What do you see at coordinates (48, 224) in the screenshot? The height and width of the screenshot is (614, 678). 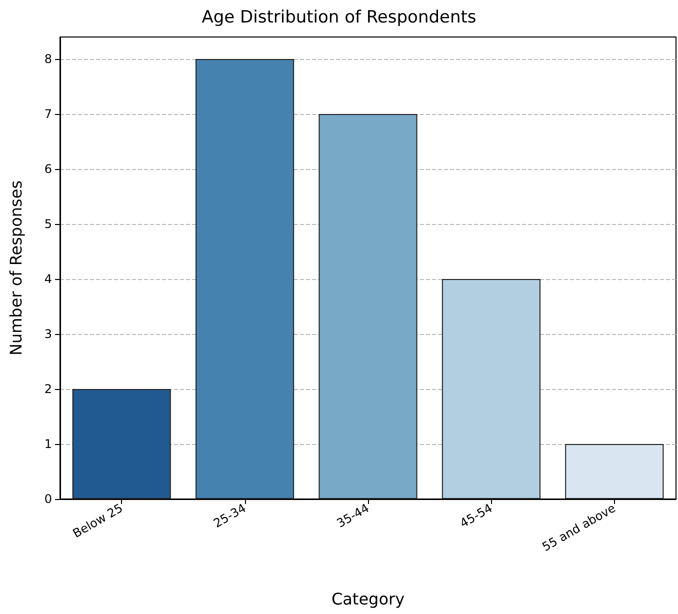 I see `y-tick-label: 5` at bounding box center [48, 224].